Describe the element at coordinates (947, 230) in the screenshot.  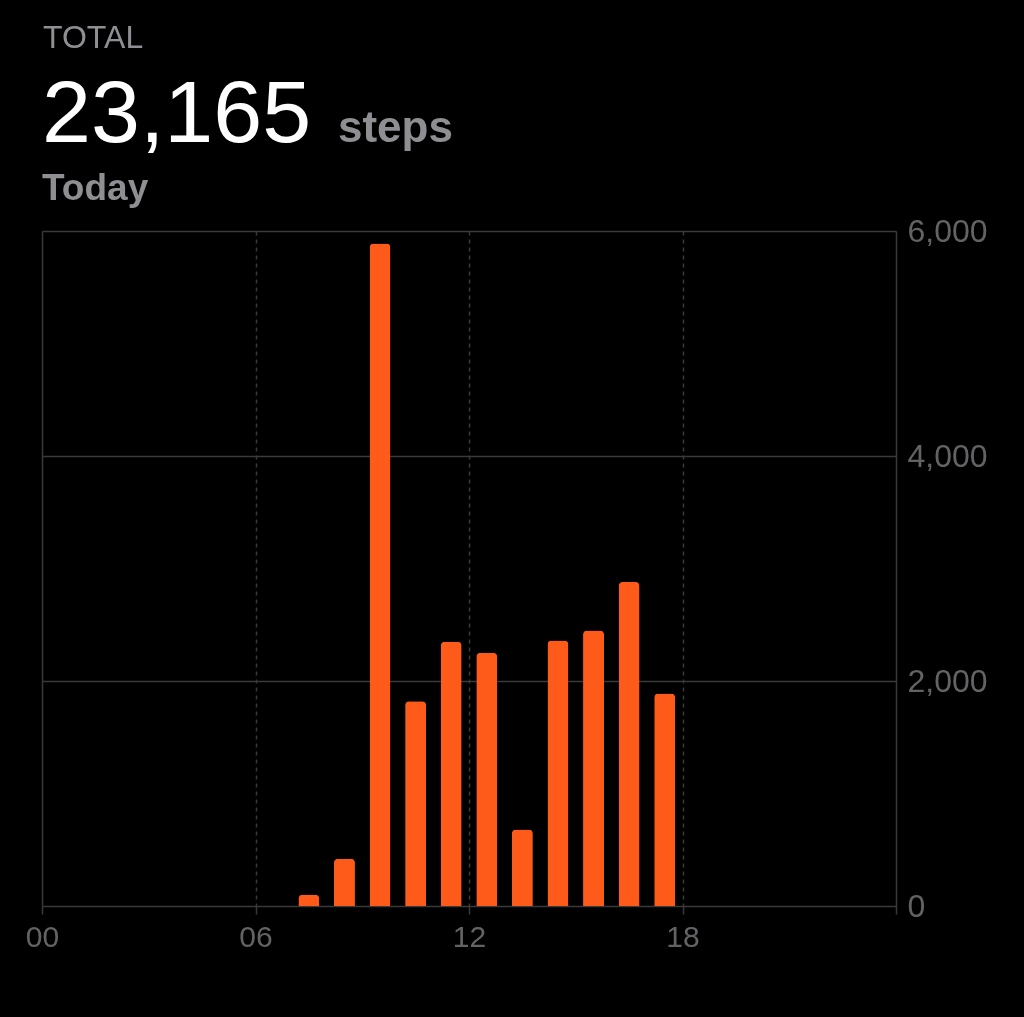
I see `y-tick-label: 6,000` at that location.